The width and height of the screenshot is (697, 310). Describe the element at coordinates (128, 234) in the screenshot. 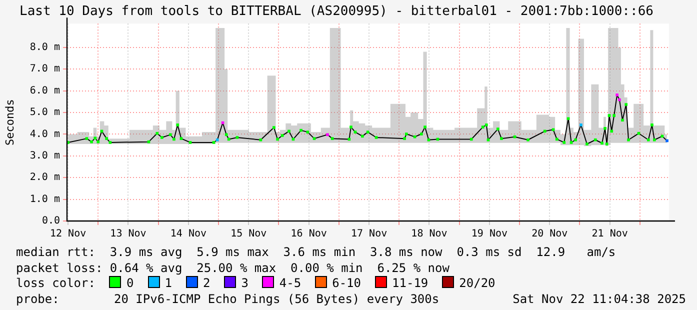

I see `x-tick-label: 13 Nov` at that location.